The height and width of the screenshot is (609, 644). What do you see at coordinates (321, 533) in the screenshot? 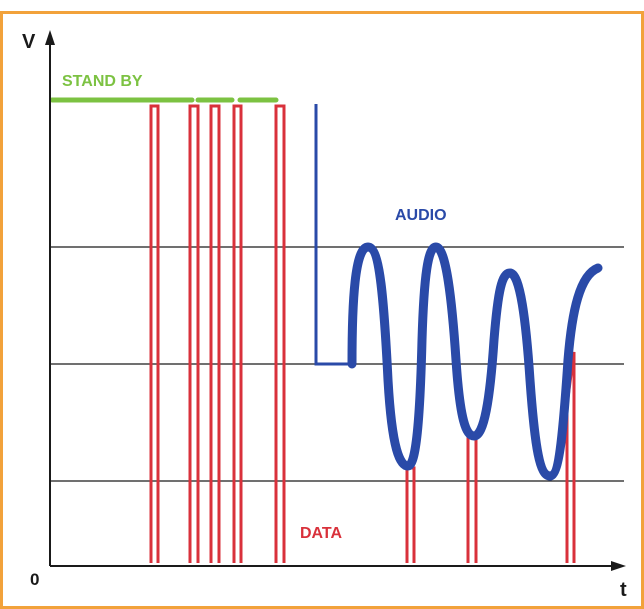
I see `data-label: DATA` at bounding box center [321, 533].